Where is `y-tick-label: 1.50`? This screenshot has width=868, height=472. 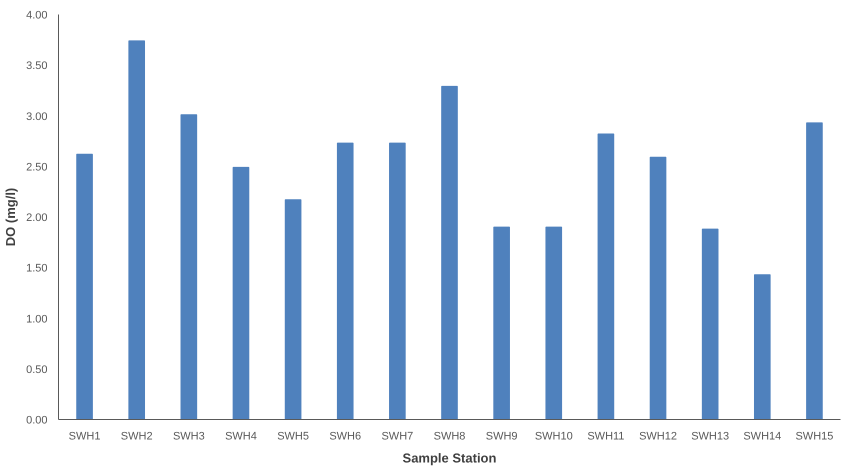
y-tick-label: 1.50 is located at coordinates (37, 268).